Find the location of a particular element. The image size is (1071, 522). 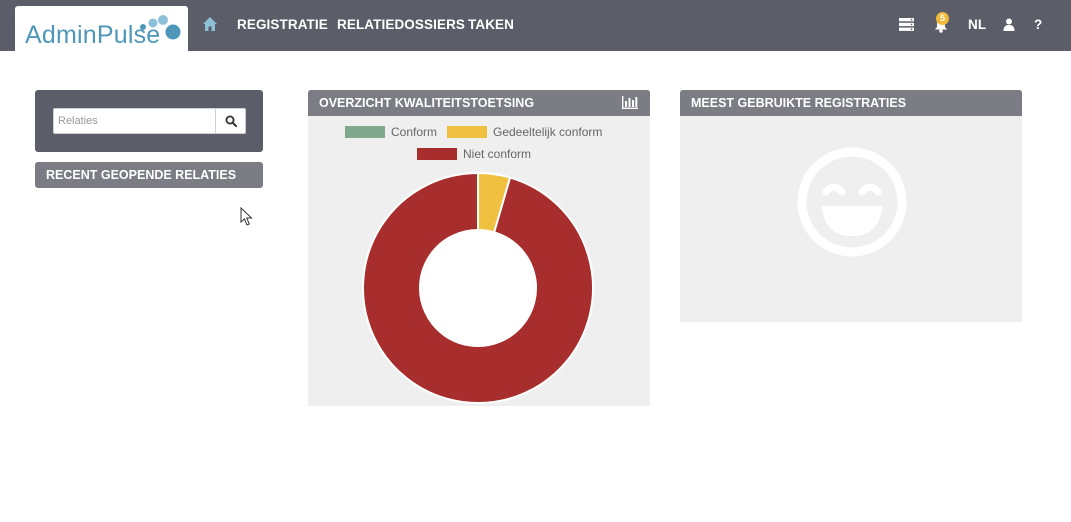

home-icon is located at coordinates (210, 24).